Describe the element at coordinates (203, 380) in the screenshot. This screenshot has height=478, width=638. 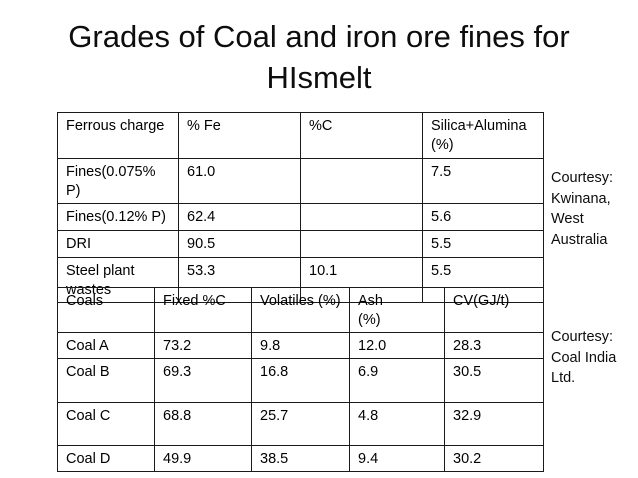
I see `table-cell: 69.3` at that location.